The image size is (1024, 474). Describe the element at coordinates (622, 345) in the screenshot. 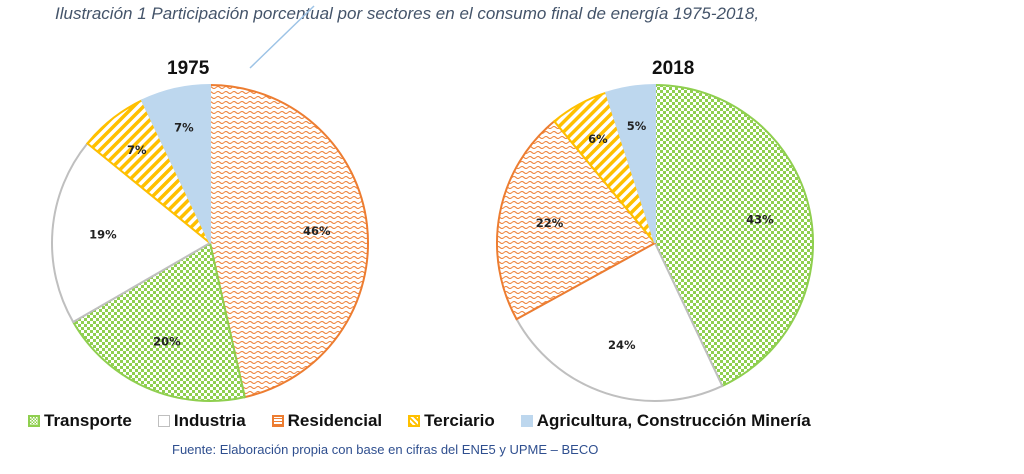

I see `data-label: 24%` at that location.